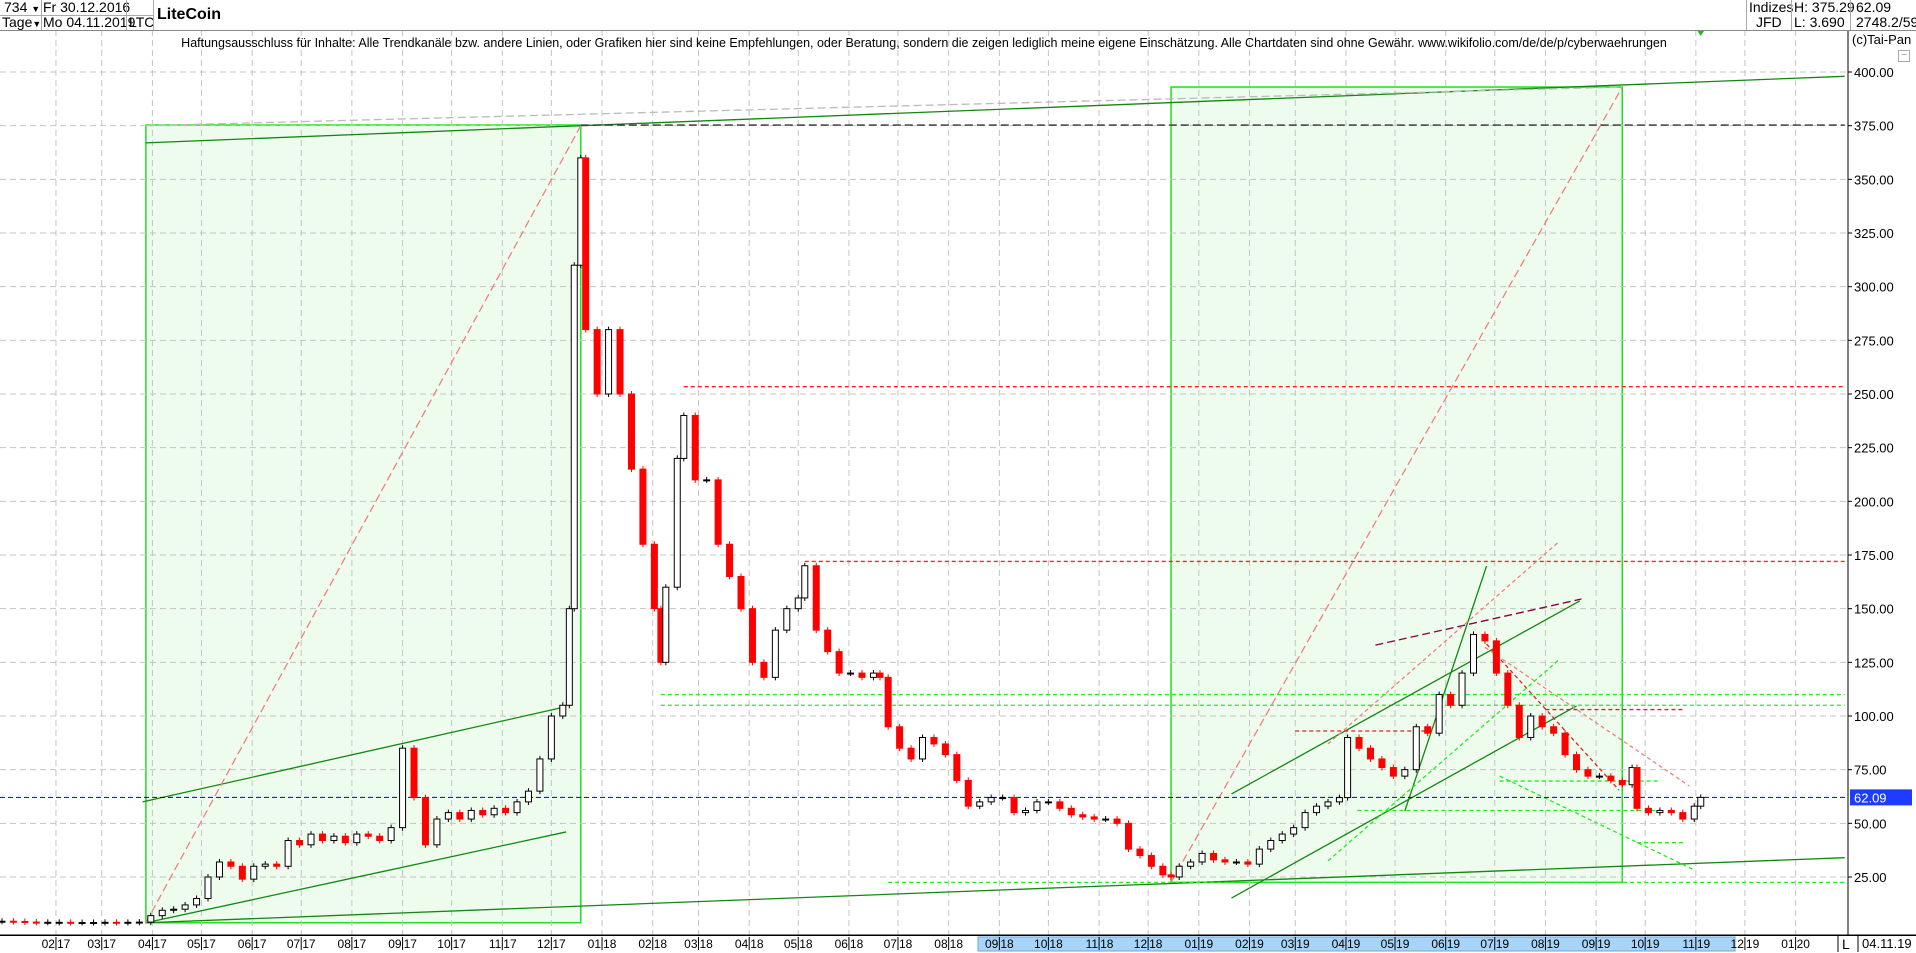  What do you see at coordinates (948, 944) in the screenshot?
I see `x-tick-label: 08 18` at bounding box center [948, 944].